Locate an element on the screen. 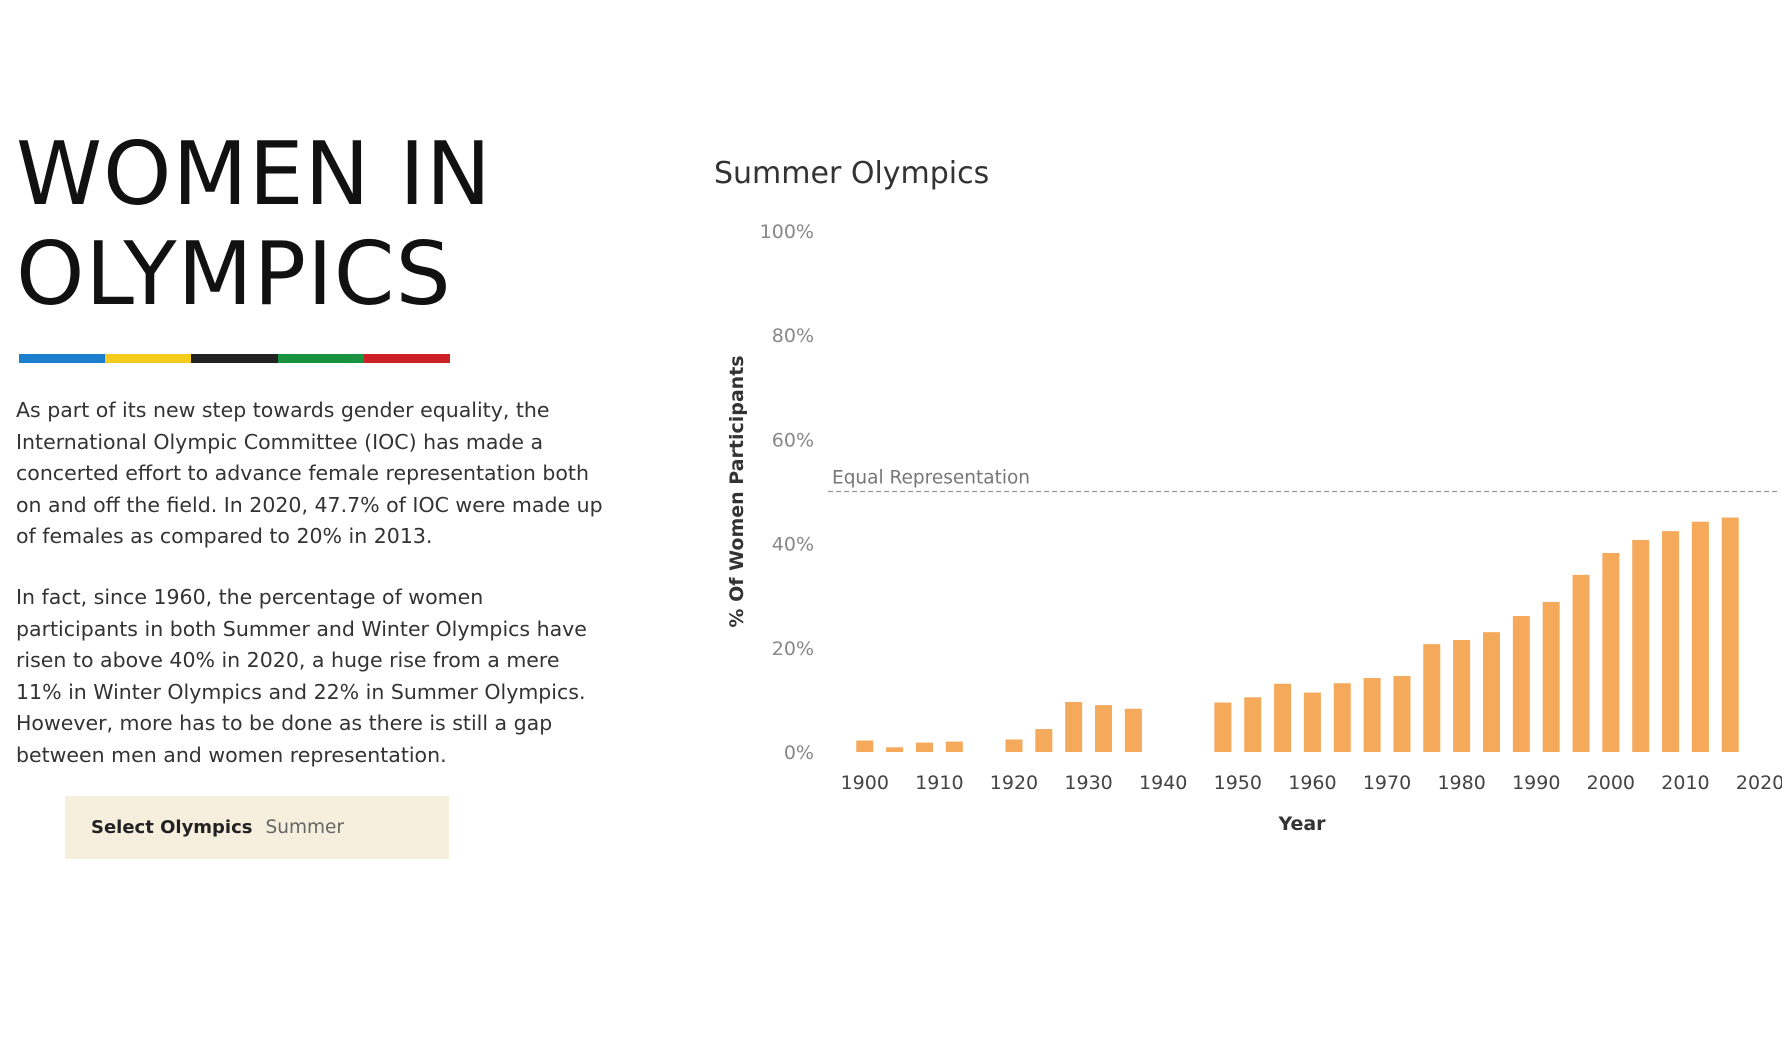 This screenshot has height=1046, width=1782. bar-1960 is located at coordinates (1312, 722).